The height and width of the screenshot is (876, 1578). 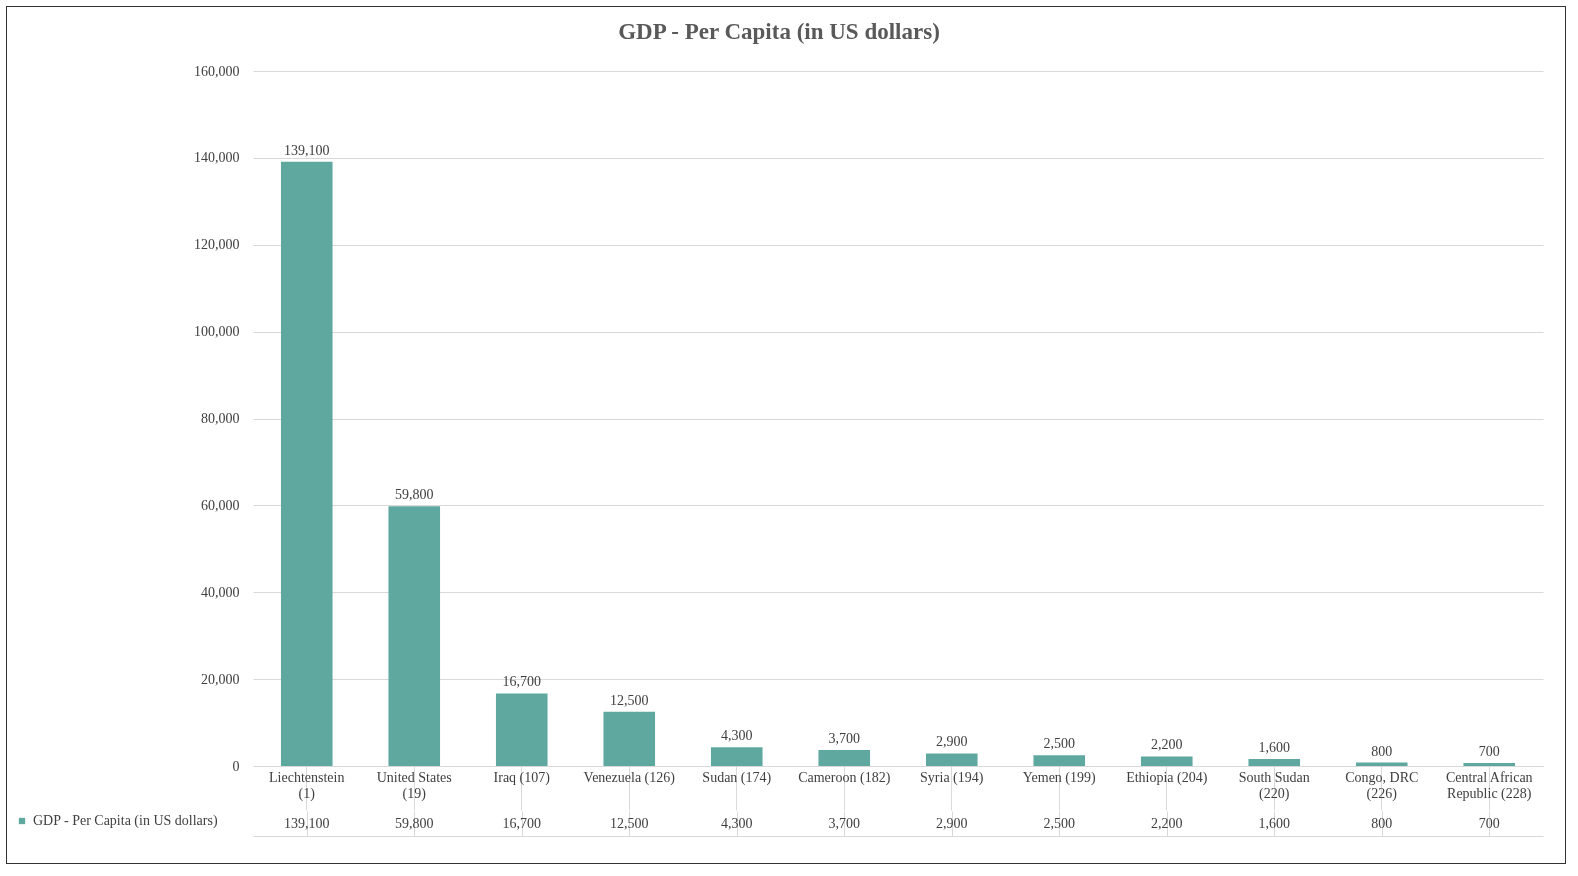 What do you see at coordinates (217, 158) in the screenshot?
I see `y-tick-label: 140,000` at bounding box center [217, 158].